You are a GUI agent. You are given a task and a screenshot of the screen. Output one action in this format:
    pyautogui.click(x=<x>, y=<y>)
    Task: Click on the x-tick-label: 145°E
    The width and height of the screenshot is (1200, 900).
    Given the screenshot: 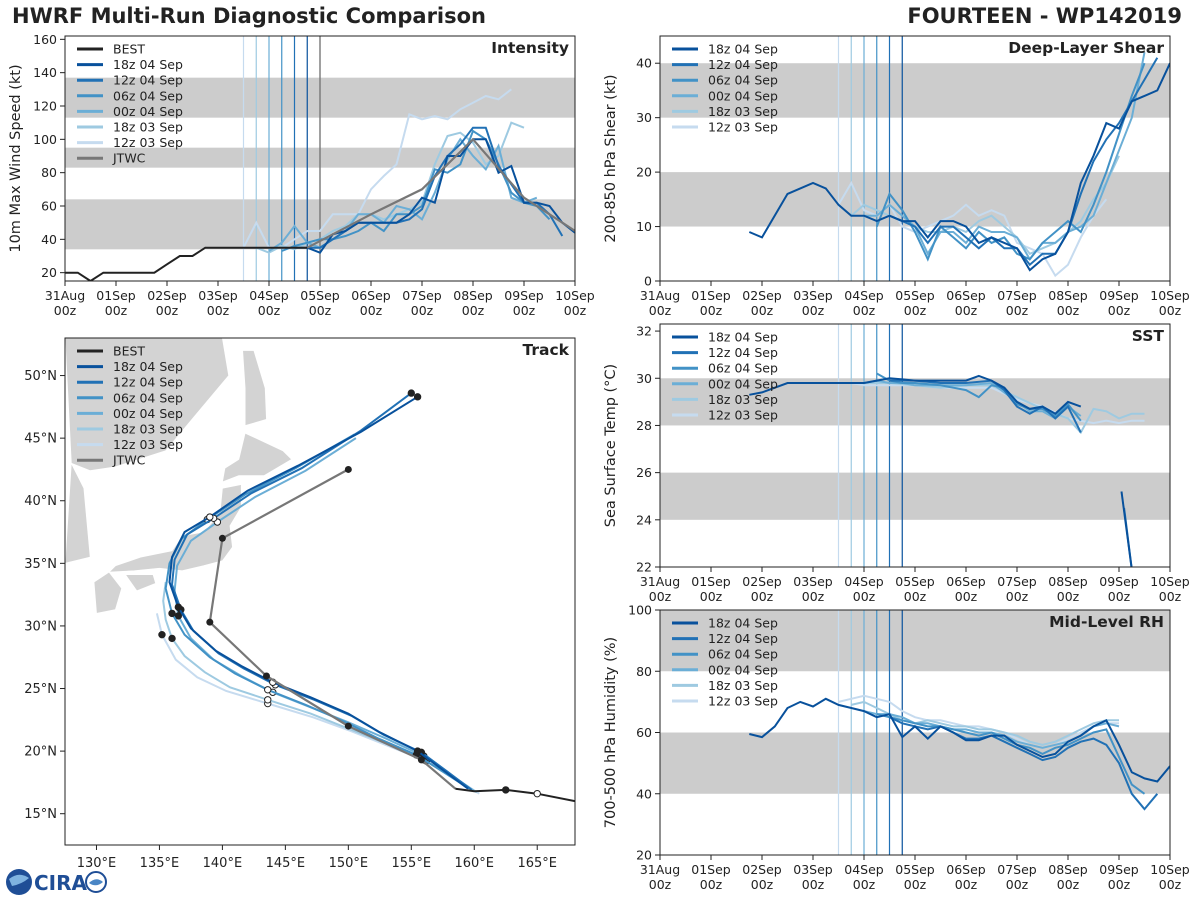 What is the action you would take?
    pyautogui.click(x=286, y=863)
    